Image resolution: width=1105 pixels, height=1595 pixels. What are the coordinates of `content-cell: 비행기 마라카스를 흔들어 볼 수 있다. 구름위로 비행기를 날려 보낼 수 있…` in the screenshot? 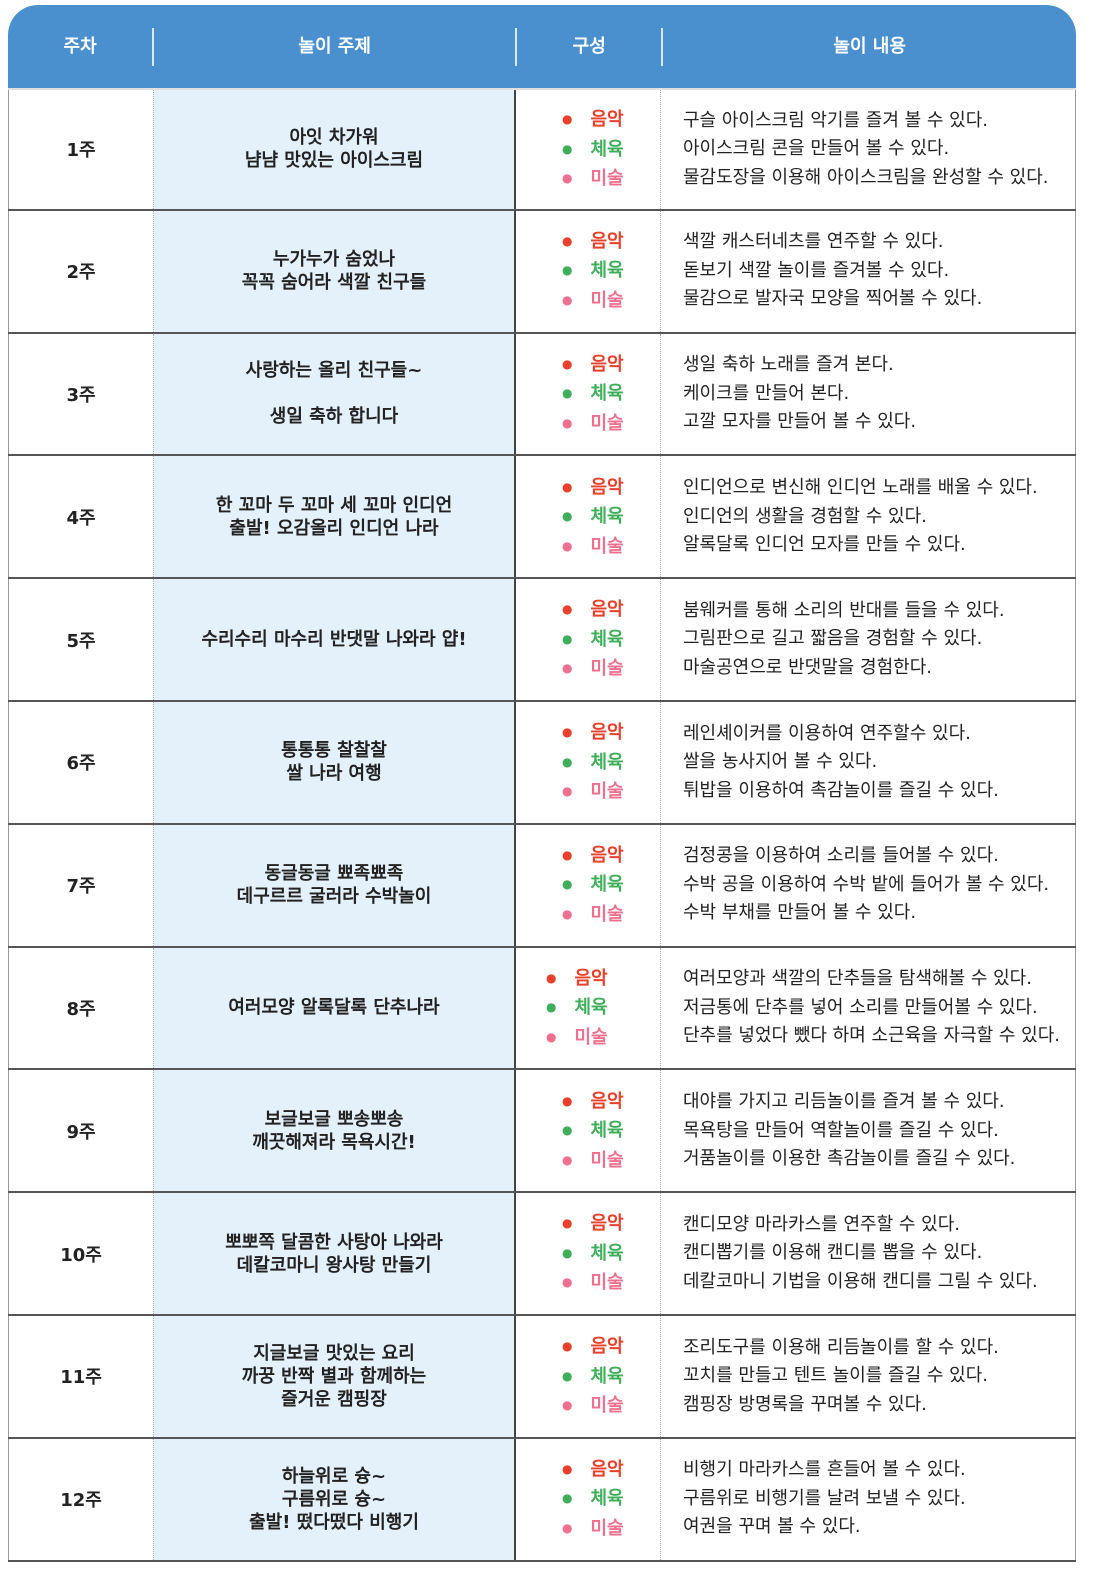 It's located at (868, 1499).